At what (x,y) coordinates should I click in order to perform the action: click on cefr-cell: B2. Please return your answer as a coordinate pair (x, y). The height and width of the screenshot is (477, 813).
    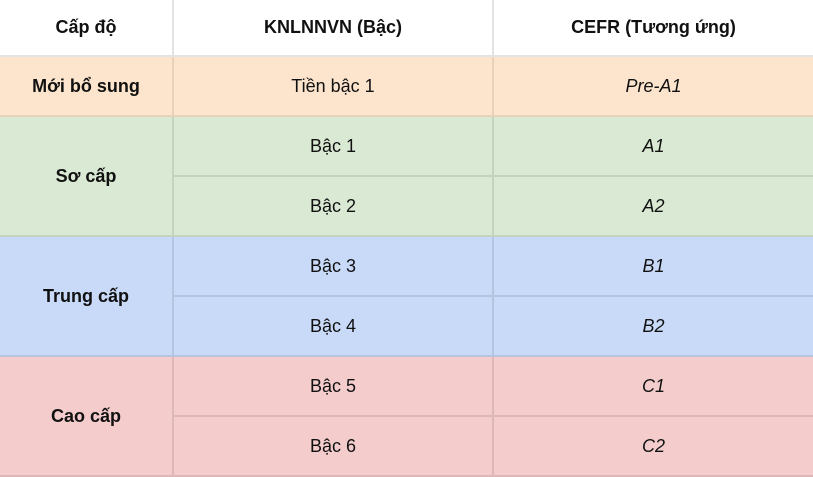
    Looking at the image, I should click on (652, 326).